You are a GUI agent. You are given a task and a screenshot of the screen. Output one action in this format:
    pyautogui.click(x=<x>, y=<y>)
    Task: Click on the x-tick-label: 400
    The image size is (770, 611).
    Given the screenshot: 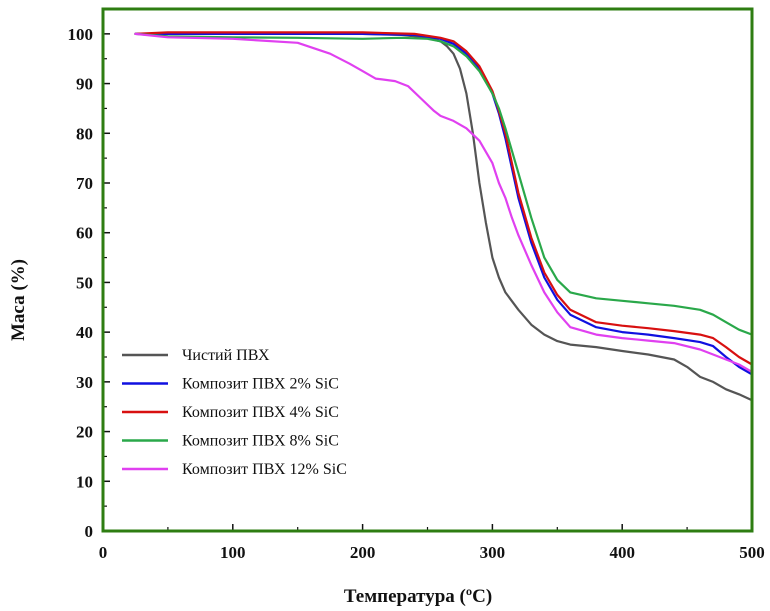 What is the action you would take?
    pyautogui.click(x=622, y=552)
    